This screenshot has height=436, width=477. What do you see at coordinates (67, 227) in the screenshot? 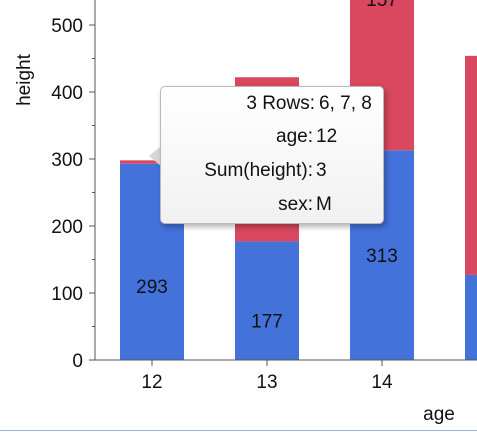
I see `y-tick-label: 200` at bounding box center [67, 227].